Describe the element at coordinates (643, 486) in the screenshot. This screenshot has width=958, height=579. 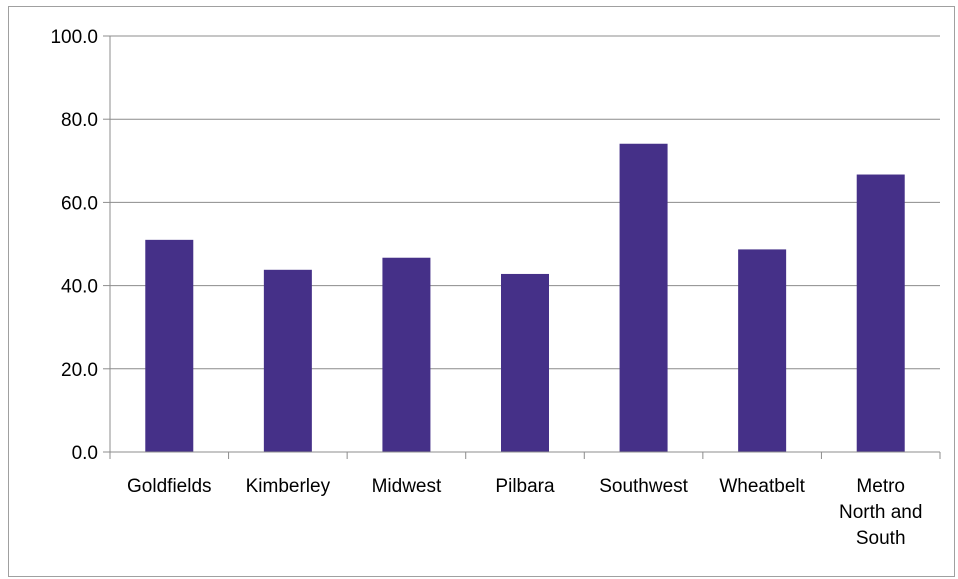
I see `x-tick-label: Southwest` at that location.